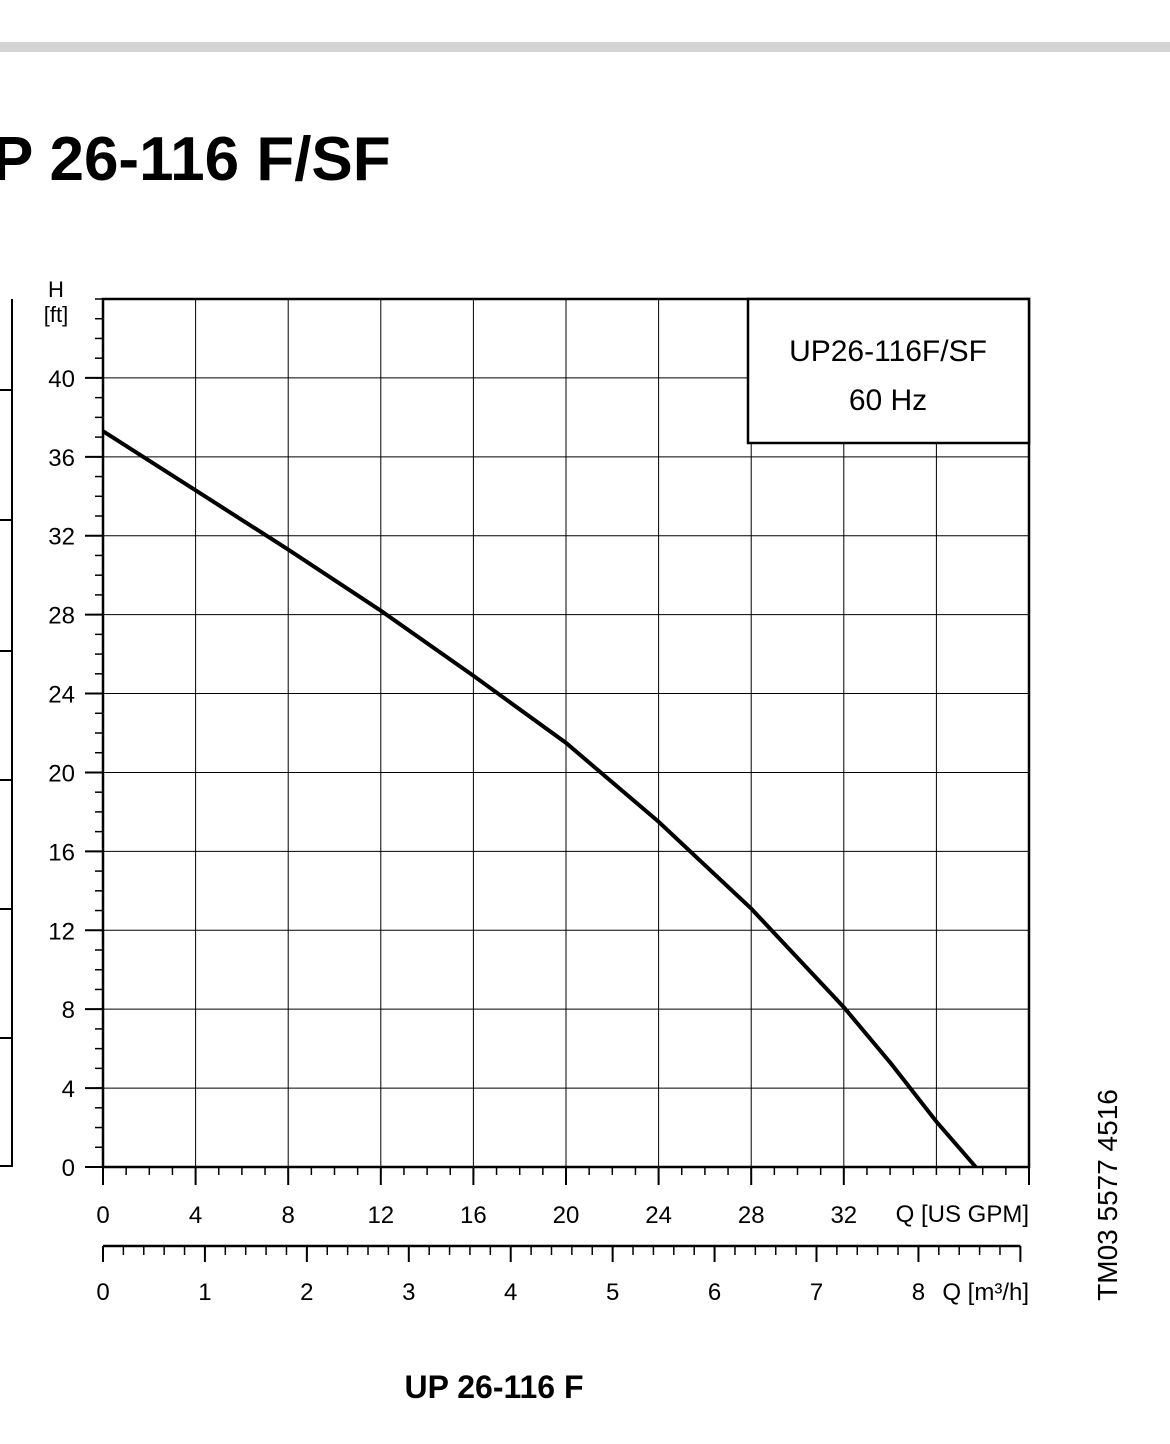  Describe the element at coordinates (56, 289) in the screenshot. I see `y-axis-label: H` at that location.